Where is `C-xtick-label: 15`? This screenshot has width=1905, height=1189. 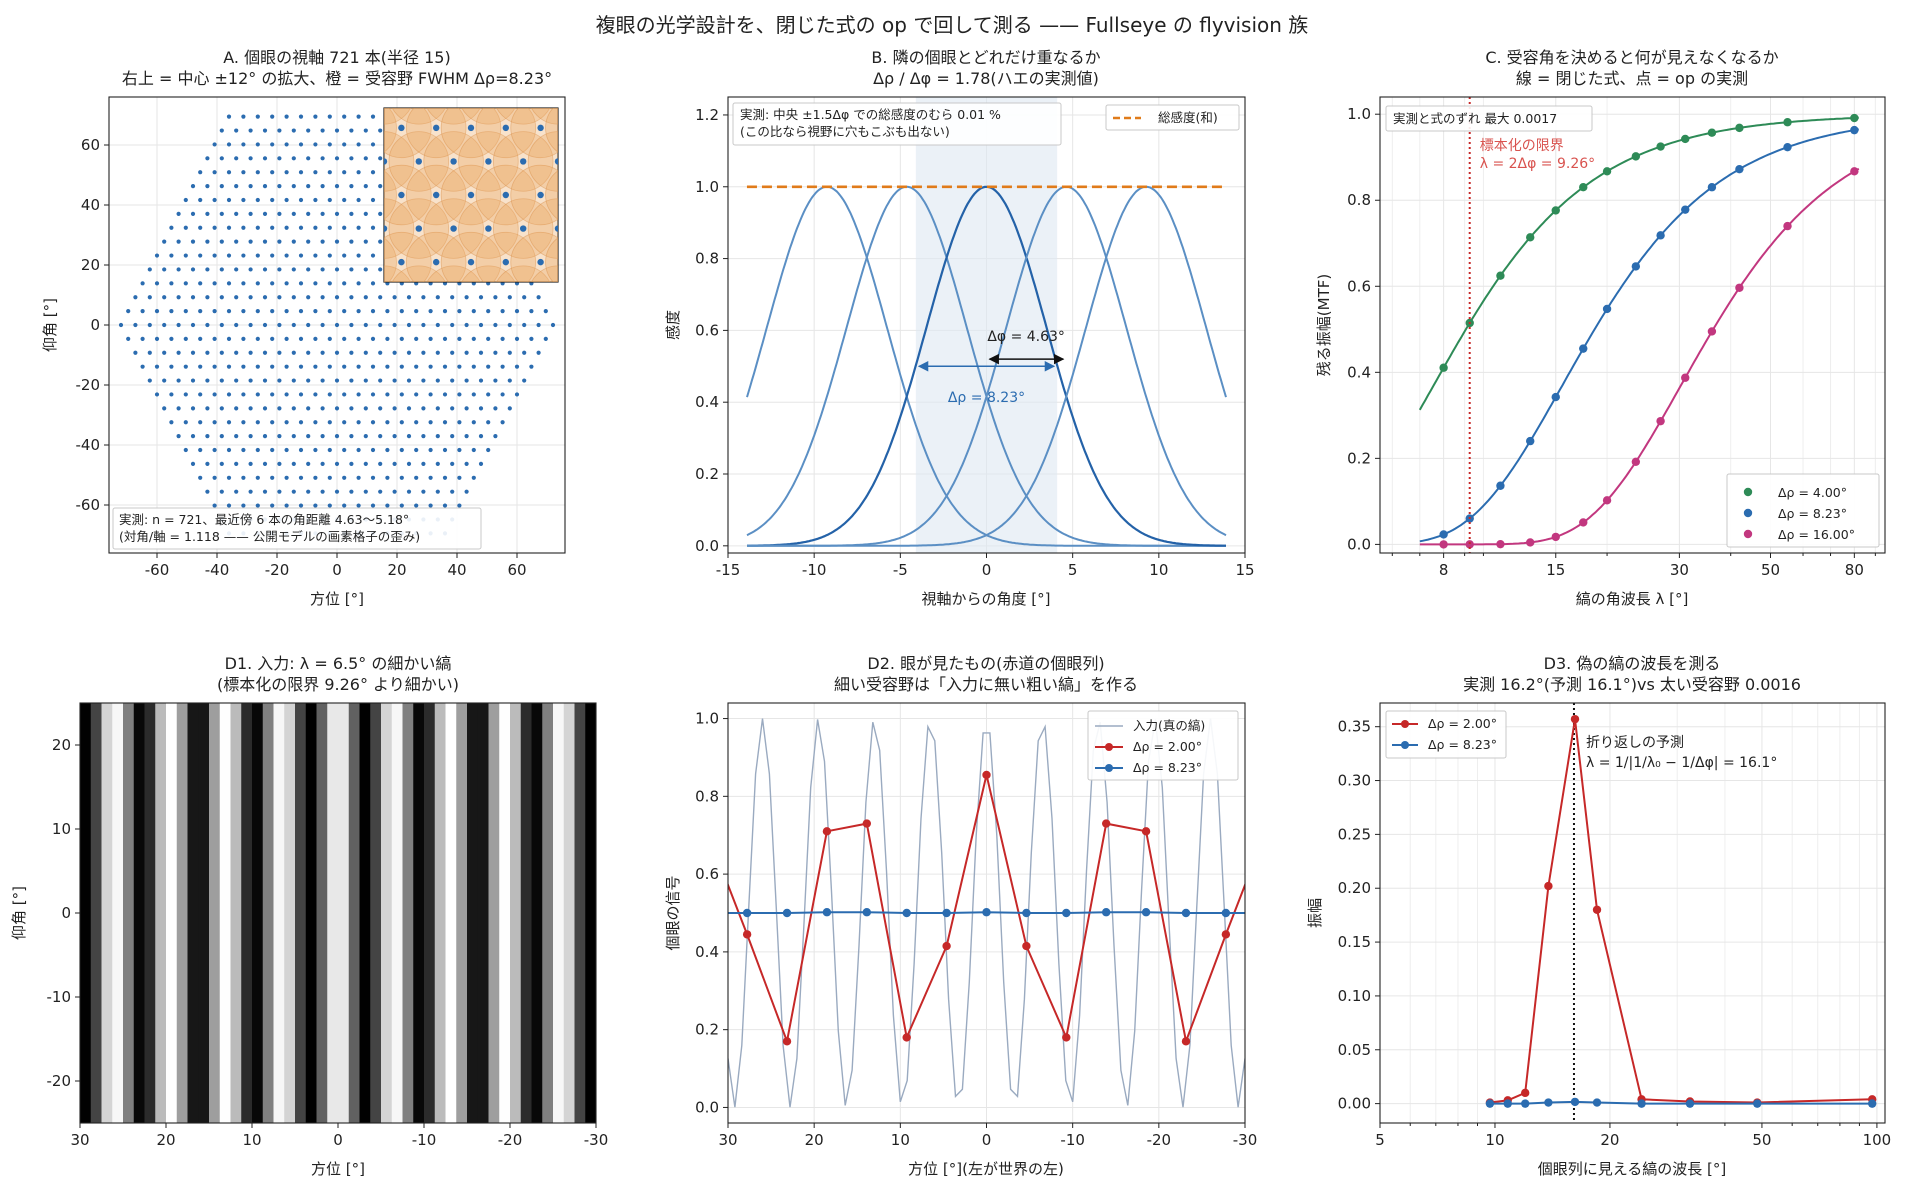 C-xtick-label: 15 is located at coordinates (1555, 570).